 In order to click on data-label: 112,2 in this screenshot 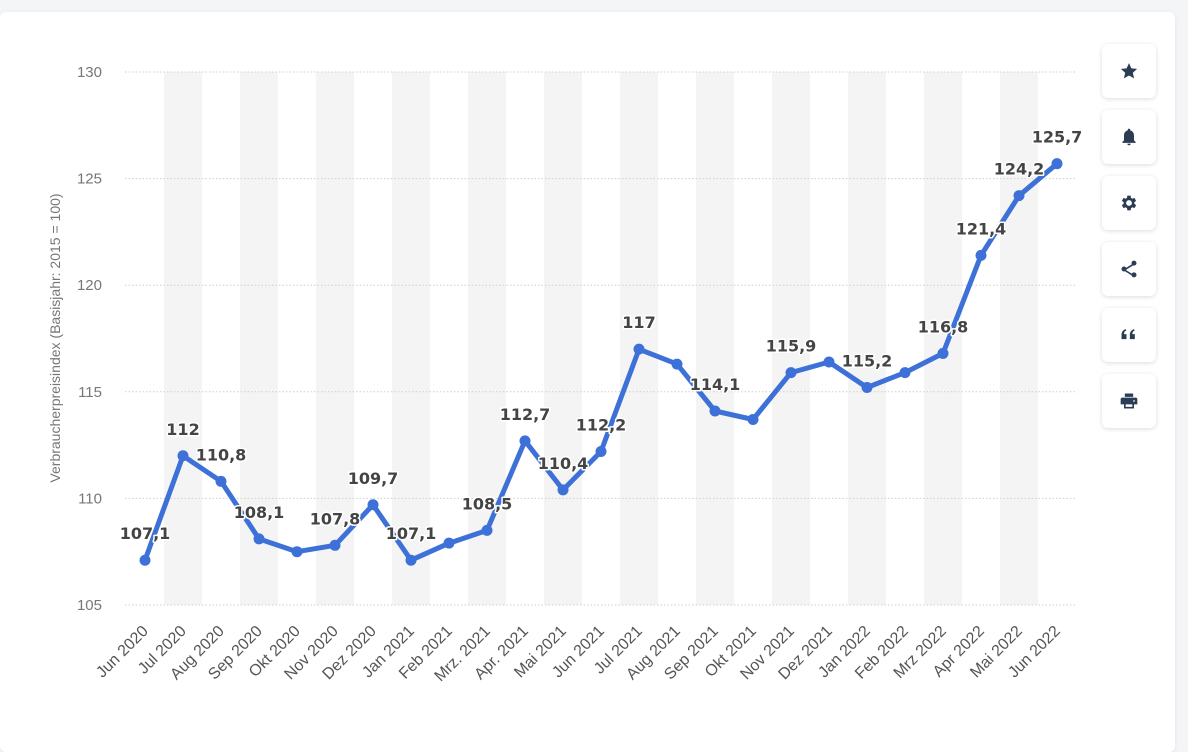, I will do `click(601, 424)`.